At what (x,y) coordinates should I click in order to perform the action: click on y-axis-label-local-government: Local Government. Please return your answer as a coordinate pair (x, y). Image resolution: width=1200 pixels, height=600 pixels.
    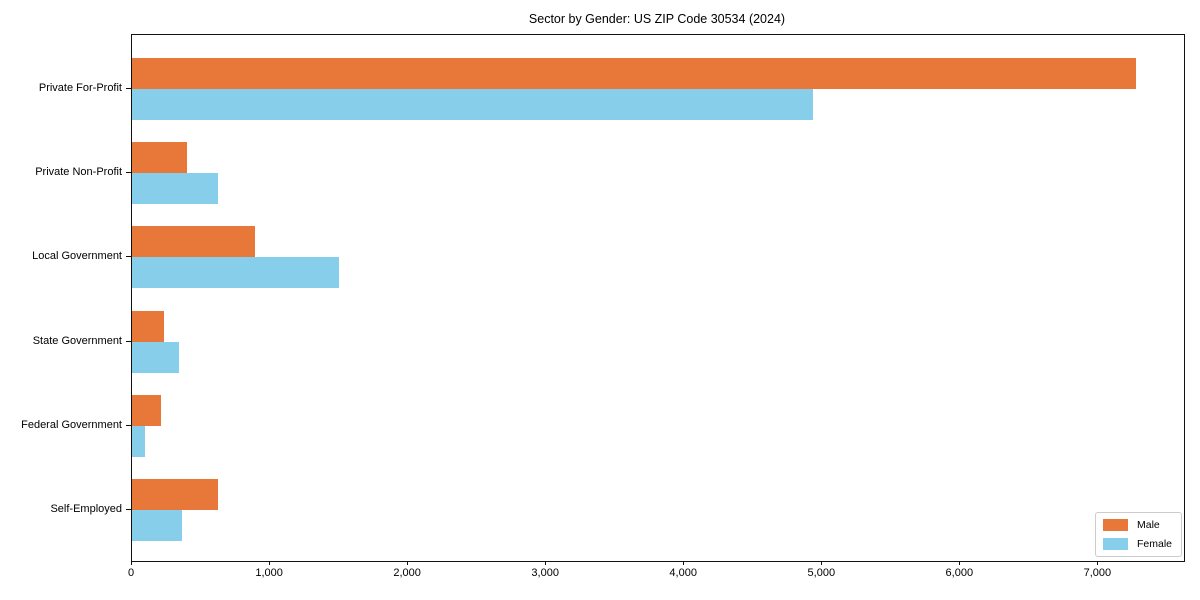
    Looking at the image, I should click on (77, 256).